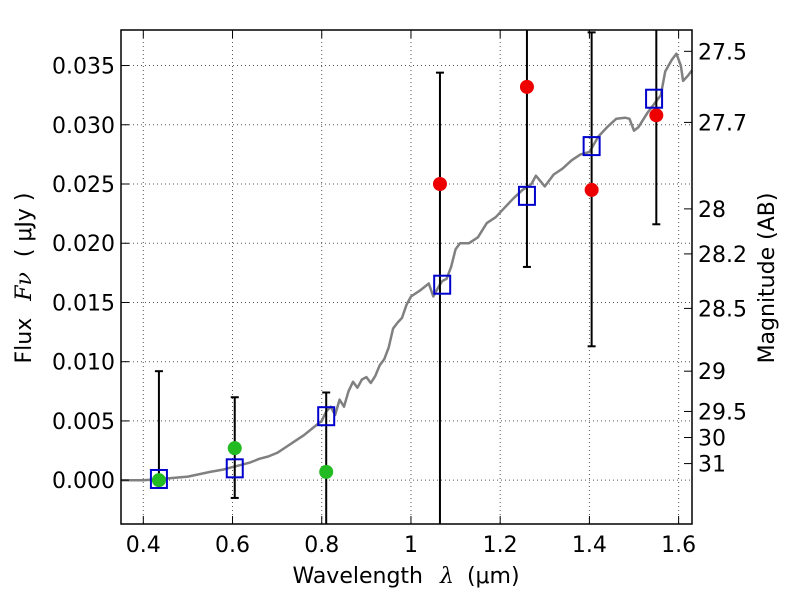  What do you see at coordinates (83, 126) in the screenshot?
I see `y-tick-label: 0.030` at bounding box center [83, 126].